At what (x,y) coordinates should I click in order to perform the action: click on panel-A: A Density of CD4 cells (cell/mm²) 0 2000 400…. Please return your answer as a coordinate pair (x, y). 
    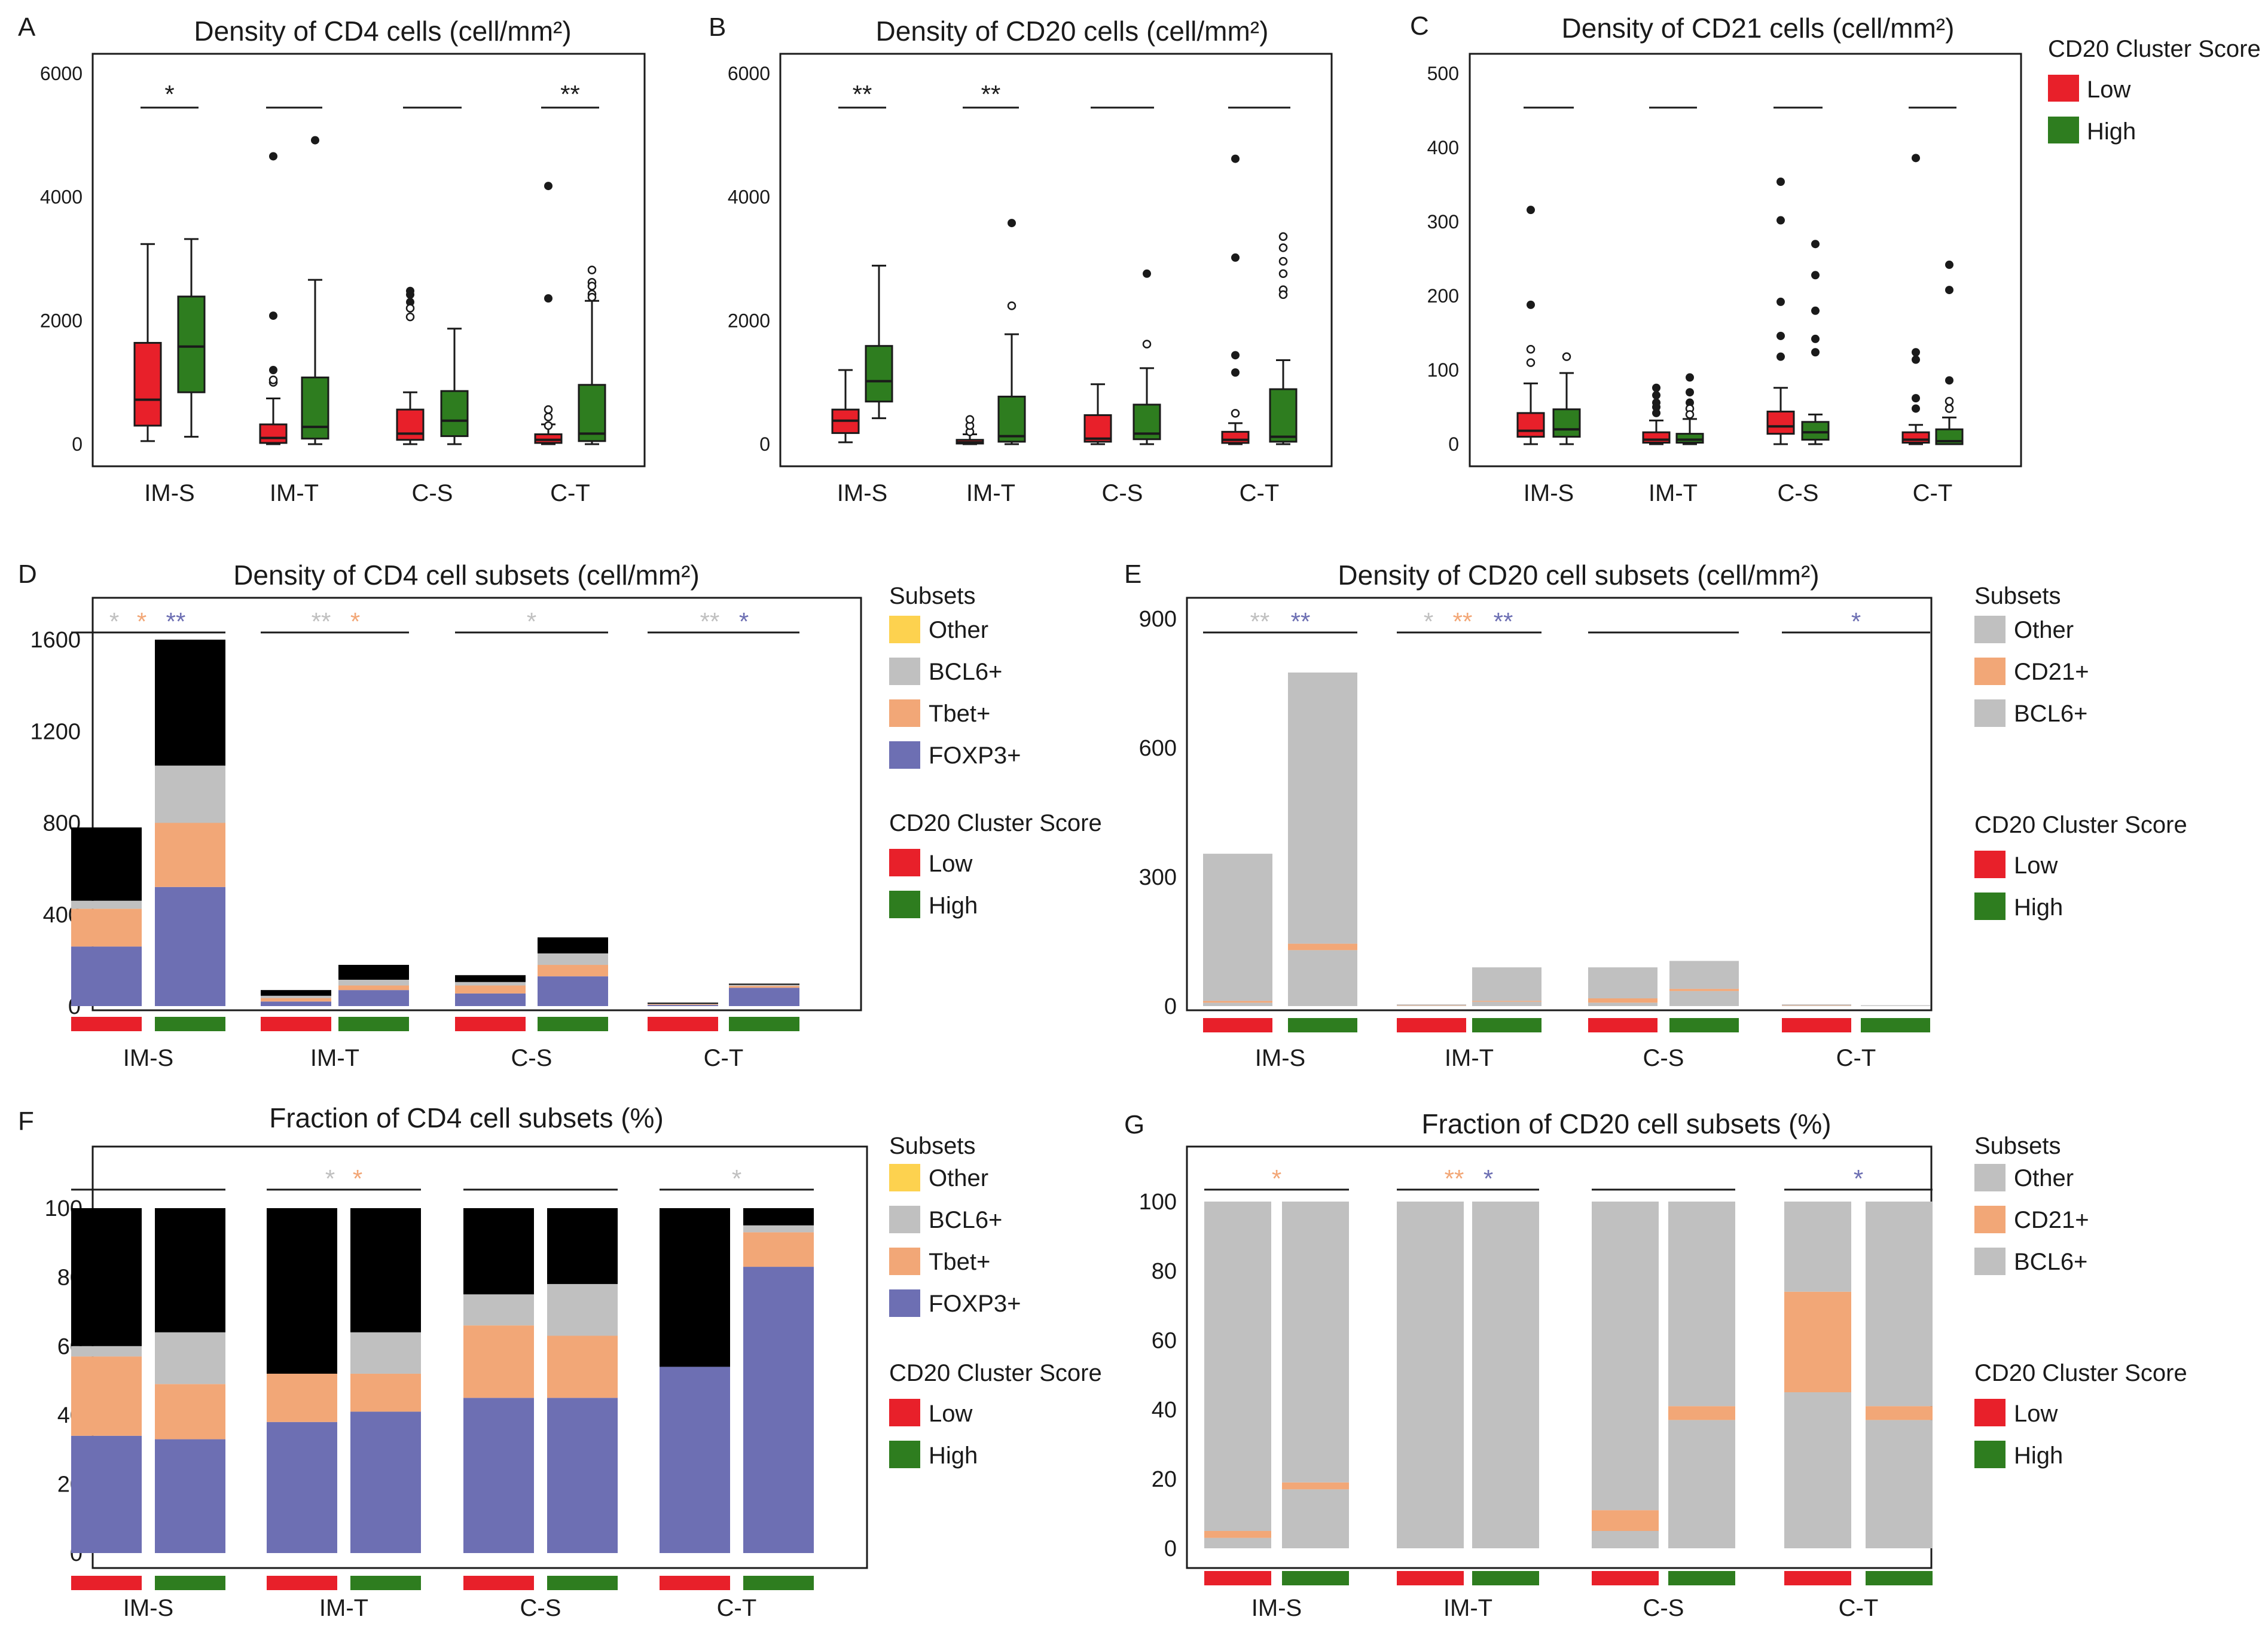
    Looking at the image, I should click on (332, 259).